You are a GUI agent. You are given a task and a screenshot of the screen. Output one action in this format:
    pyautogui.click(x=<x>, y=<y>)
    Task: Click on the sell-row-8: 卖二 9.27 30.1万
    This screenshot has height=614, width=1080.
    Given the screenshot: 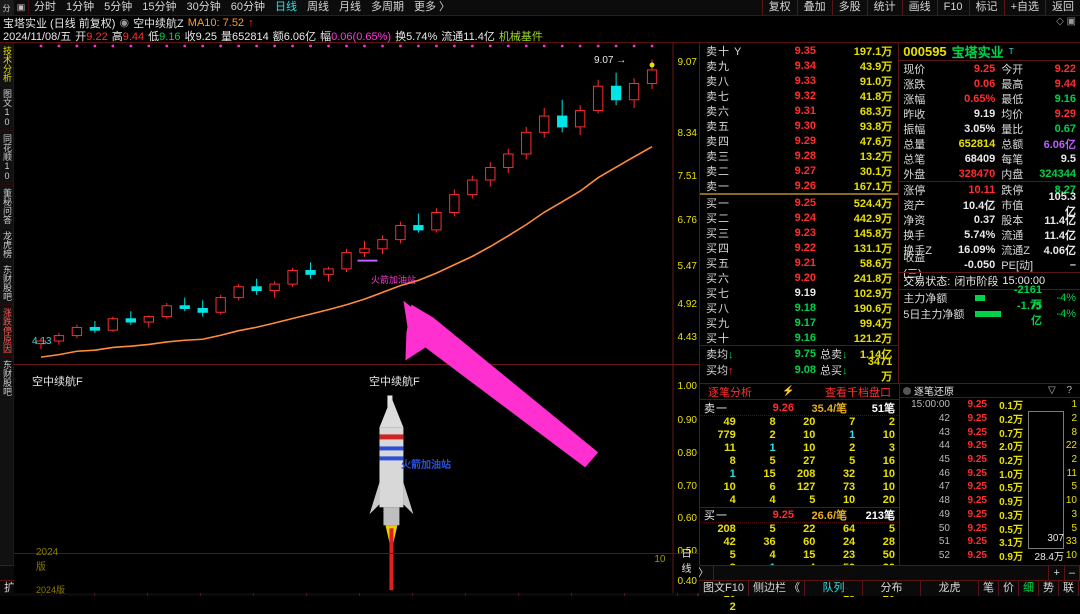 What is the action you would take?
    pyautogui.click(x=799, y=170)
    